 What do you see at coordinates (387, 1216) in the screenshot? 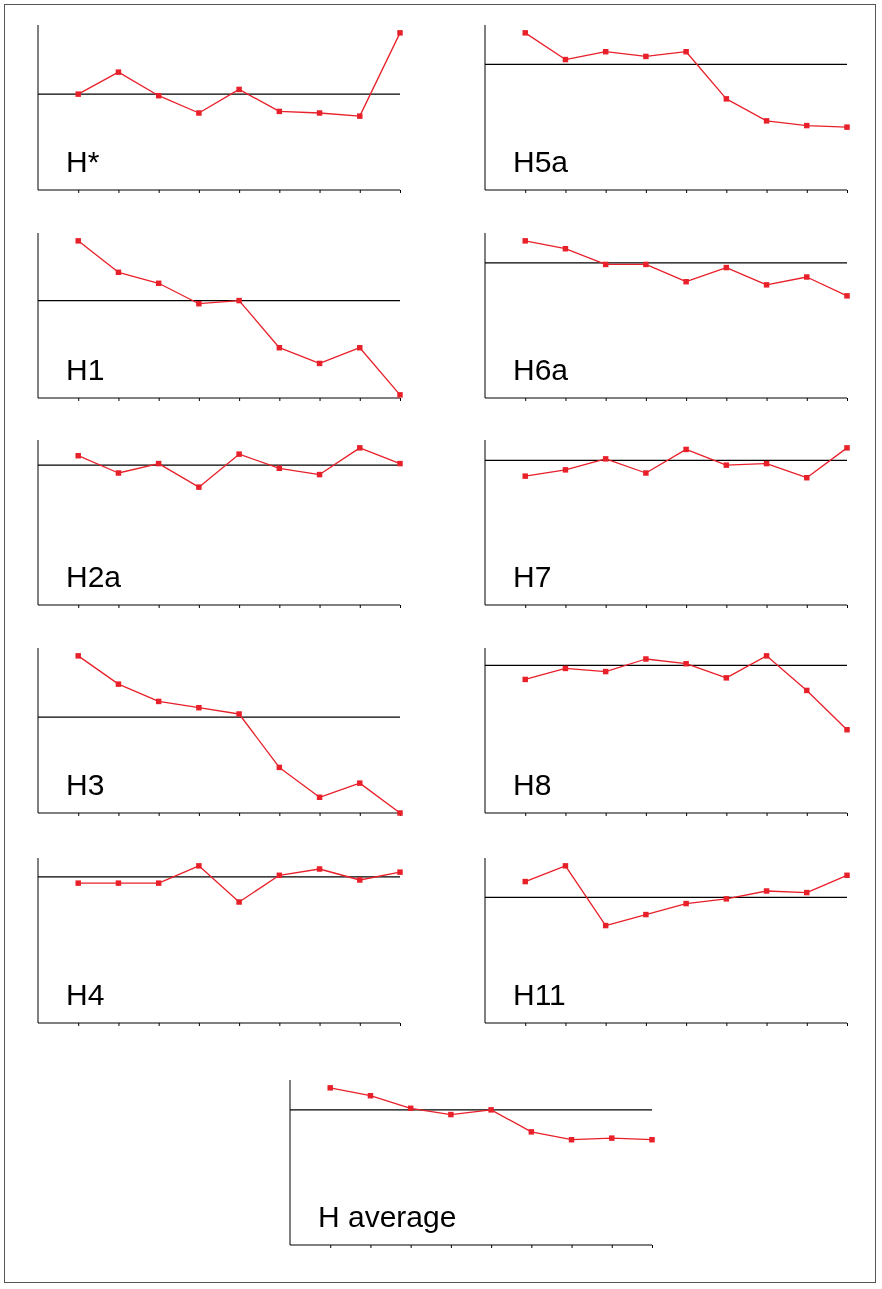
I see `text: H average` at bounding box center [387, 1216].